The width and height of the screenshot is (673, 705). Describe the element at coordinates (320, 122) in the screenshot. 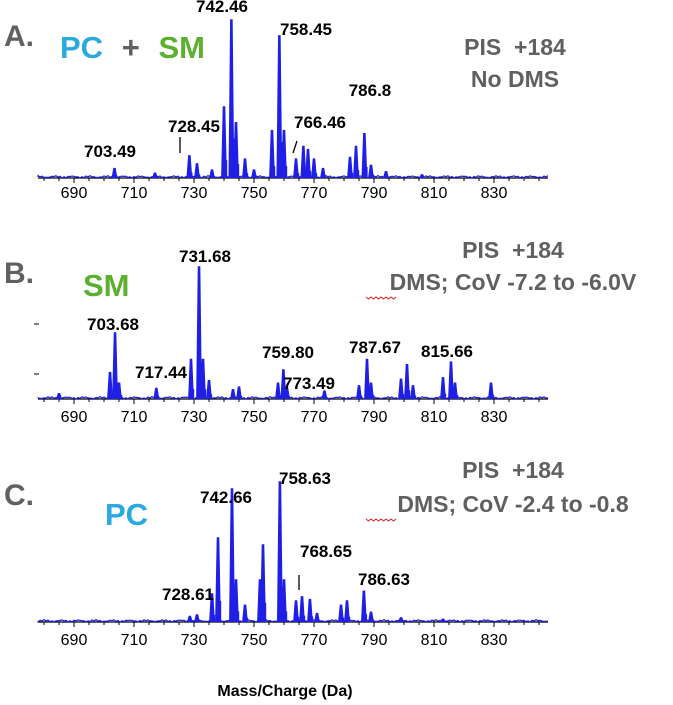

I see `peak-label: 766.46` at that location.